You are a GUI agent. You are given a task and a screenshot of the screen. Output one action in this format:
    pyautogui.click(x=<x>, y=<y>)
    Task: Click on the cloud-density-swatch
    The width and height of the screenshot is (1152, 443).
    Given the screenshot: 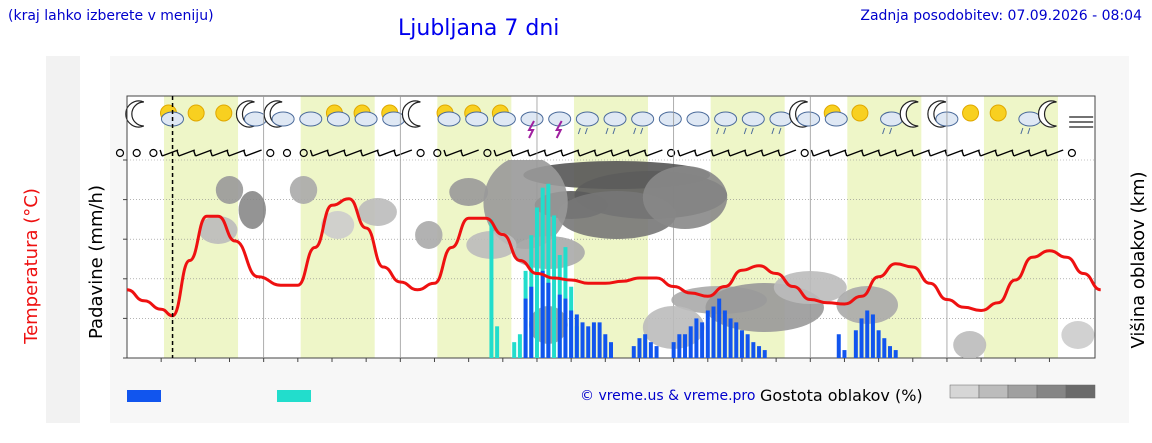 What is the action you would take?
    pyautogui.click(x=1022, y=391)
    